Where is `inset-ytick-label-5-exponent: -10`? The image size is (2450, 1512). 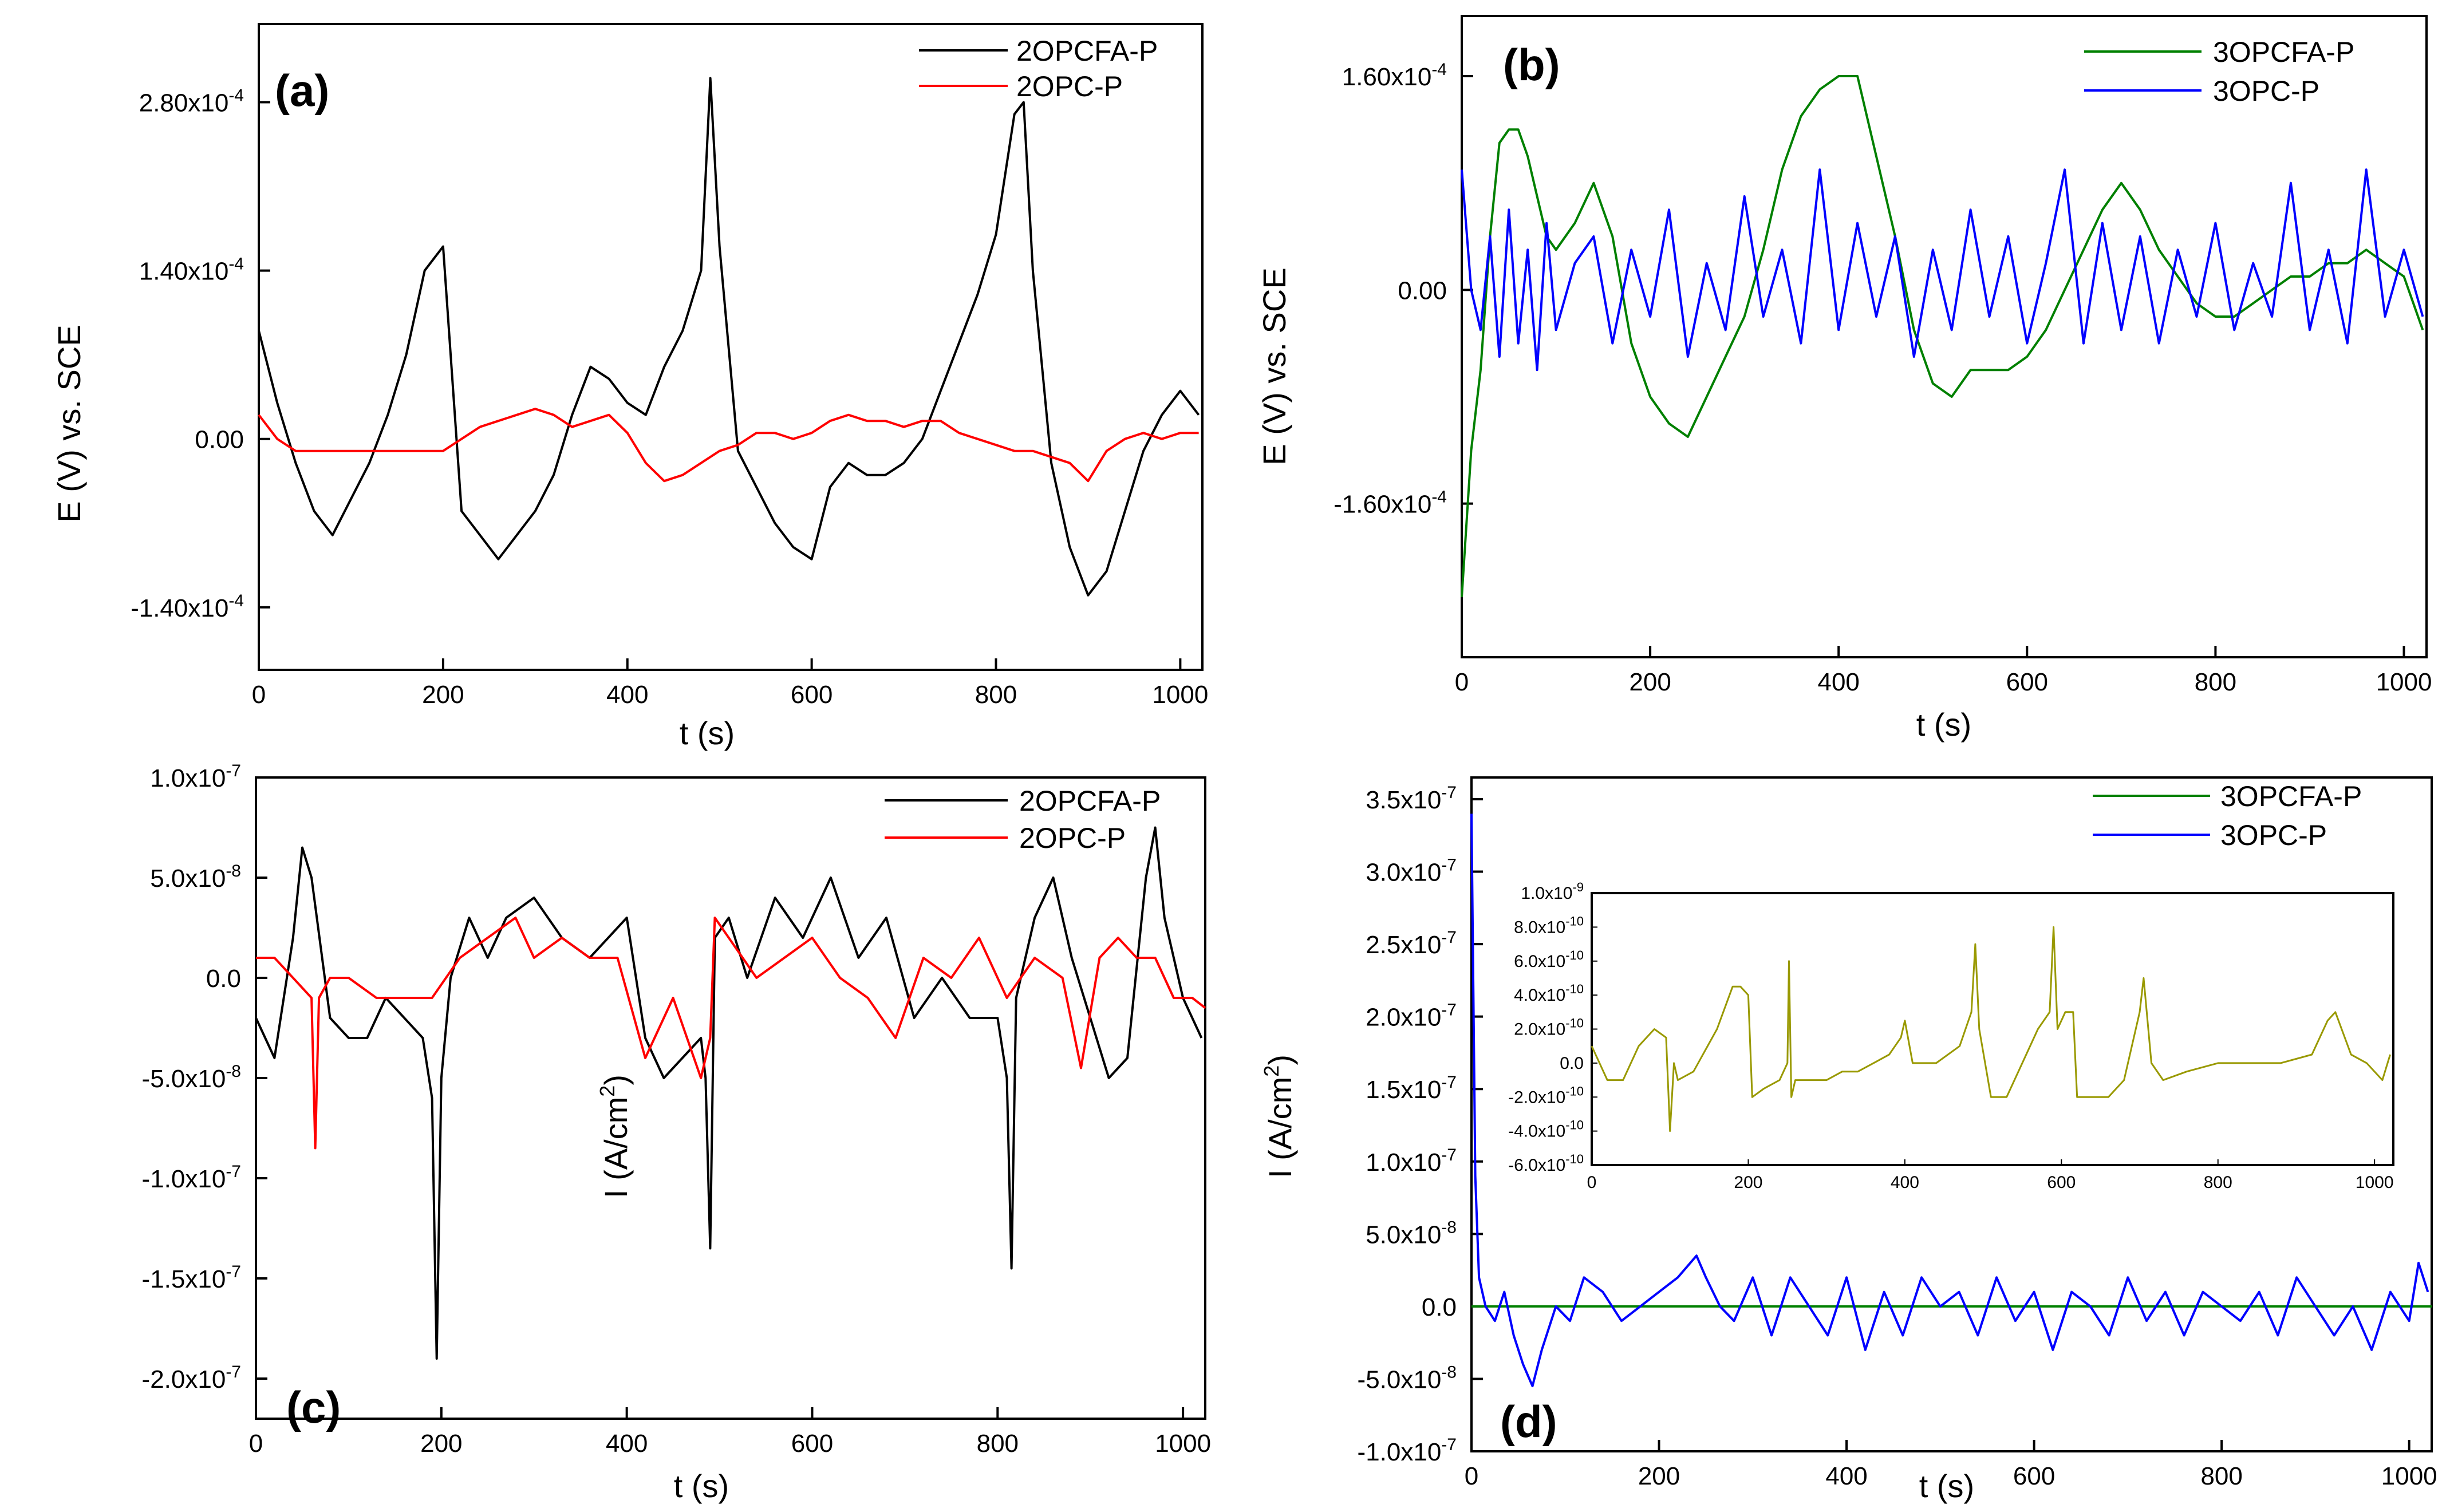
inset-ytick-label-5-exponent: -10 is located at coordinates (1574, 989).